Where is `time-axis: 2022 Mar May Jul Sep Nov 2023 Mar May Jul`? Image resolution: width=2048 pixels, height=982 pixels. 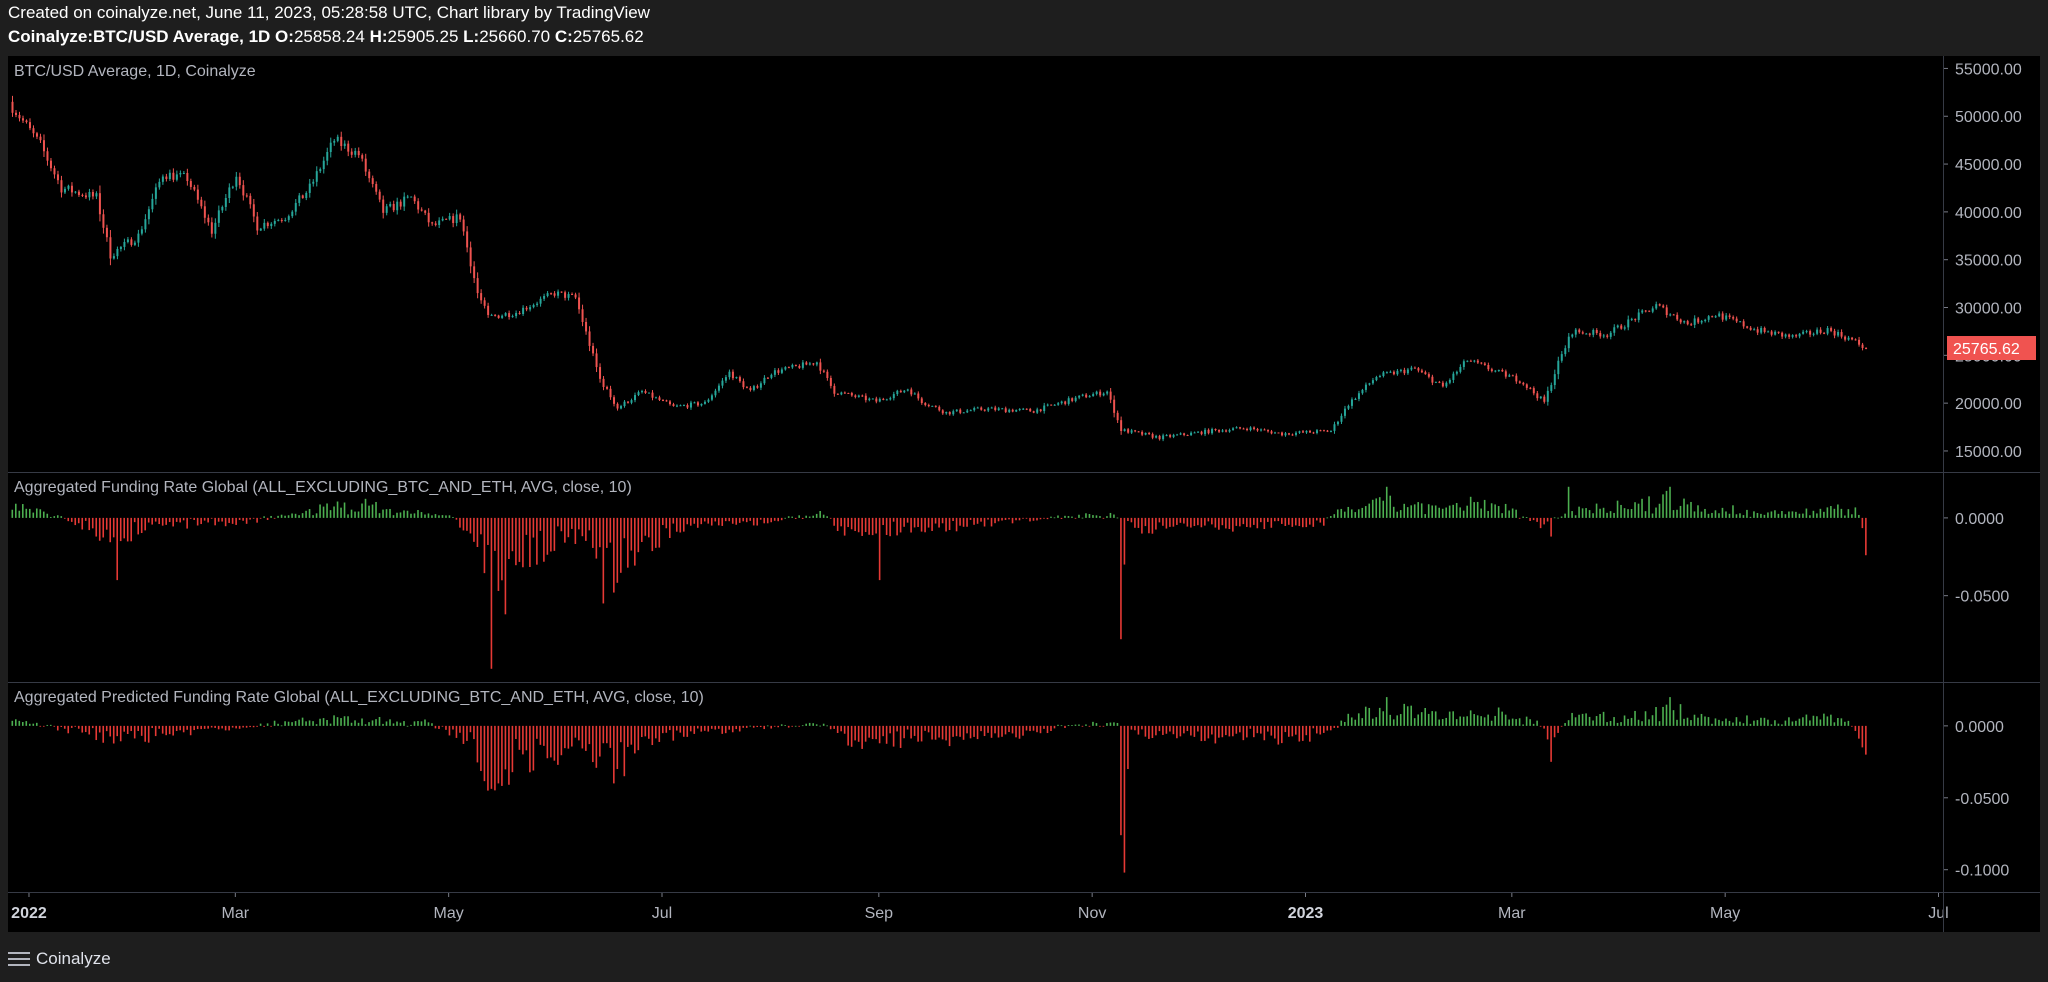 time-axis: 2022 Mar May Jul Sep Nov 2023 Mar May Jul is located at coordinates (980, 907).